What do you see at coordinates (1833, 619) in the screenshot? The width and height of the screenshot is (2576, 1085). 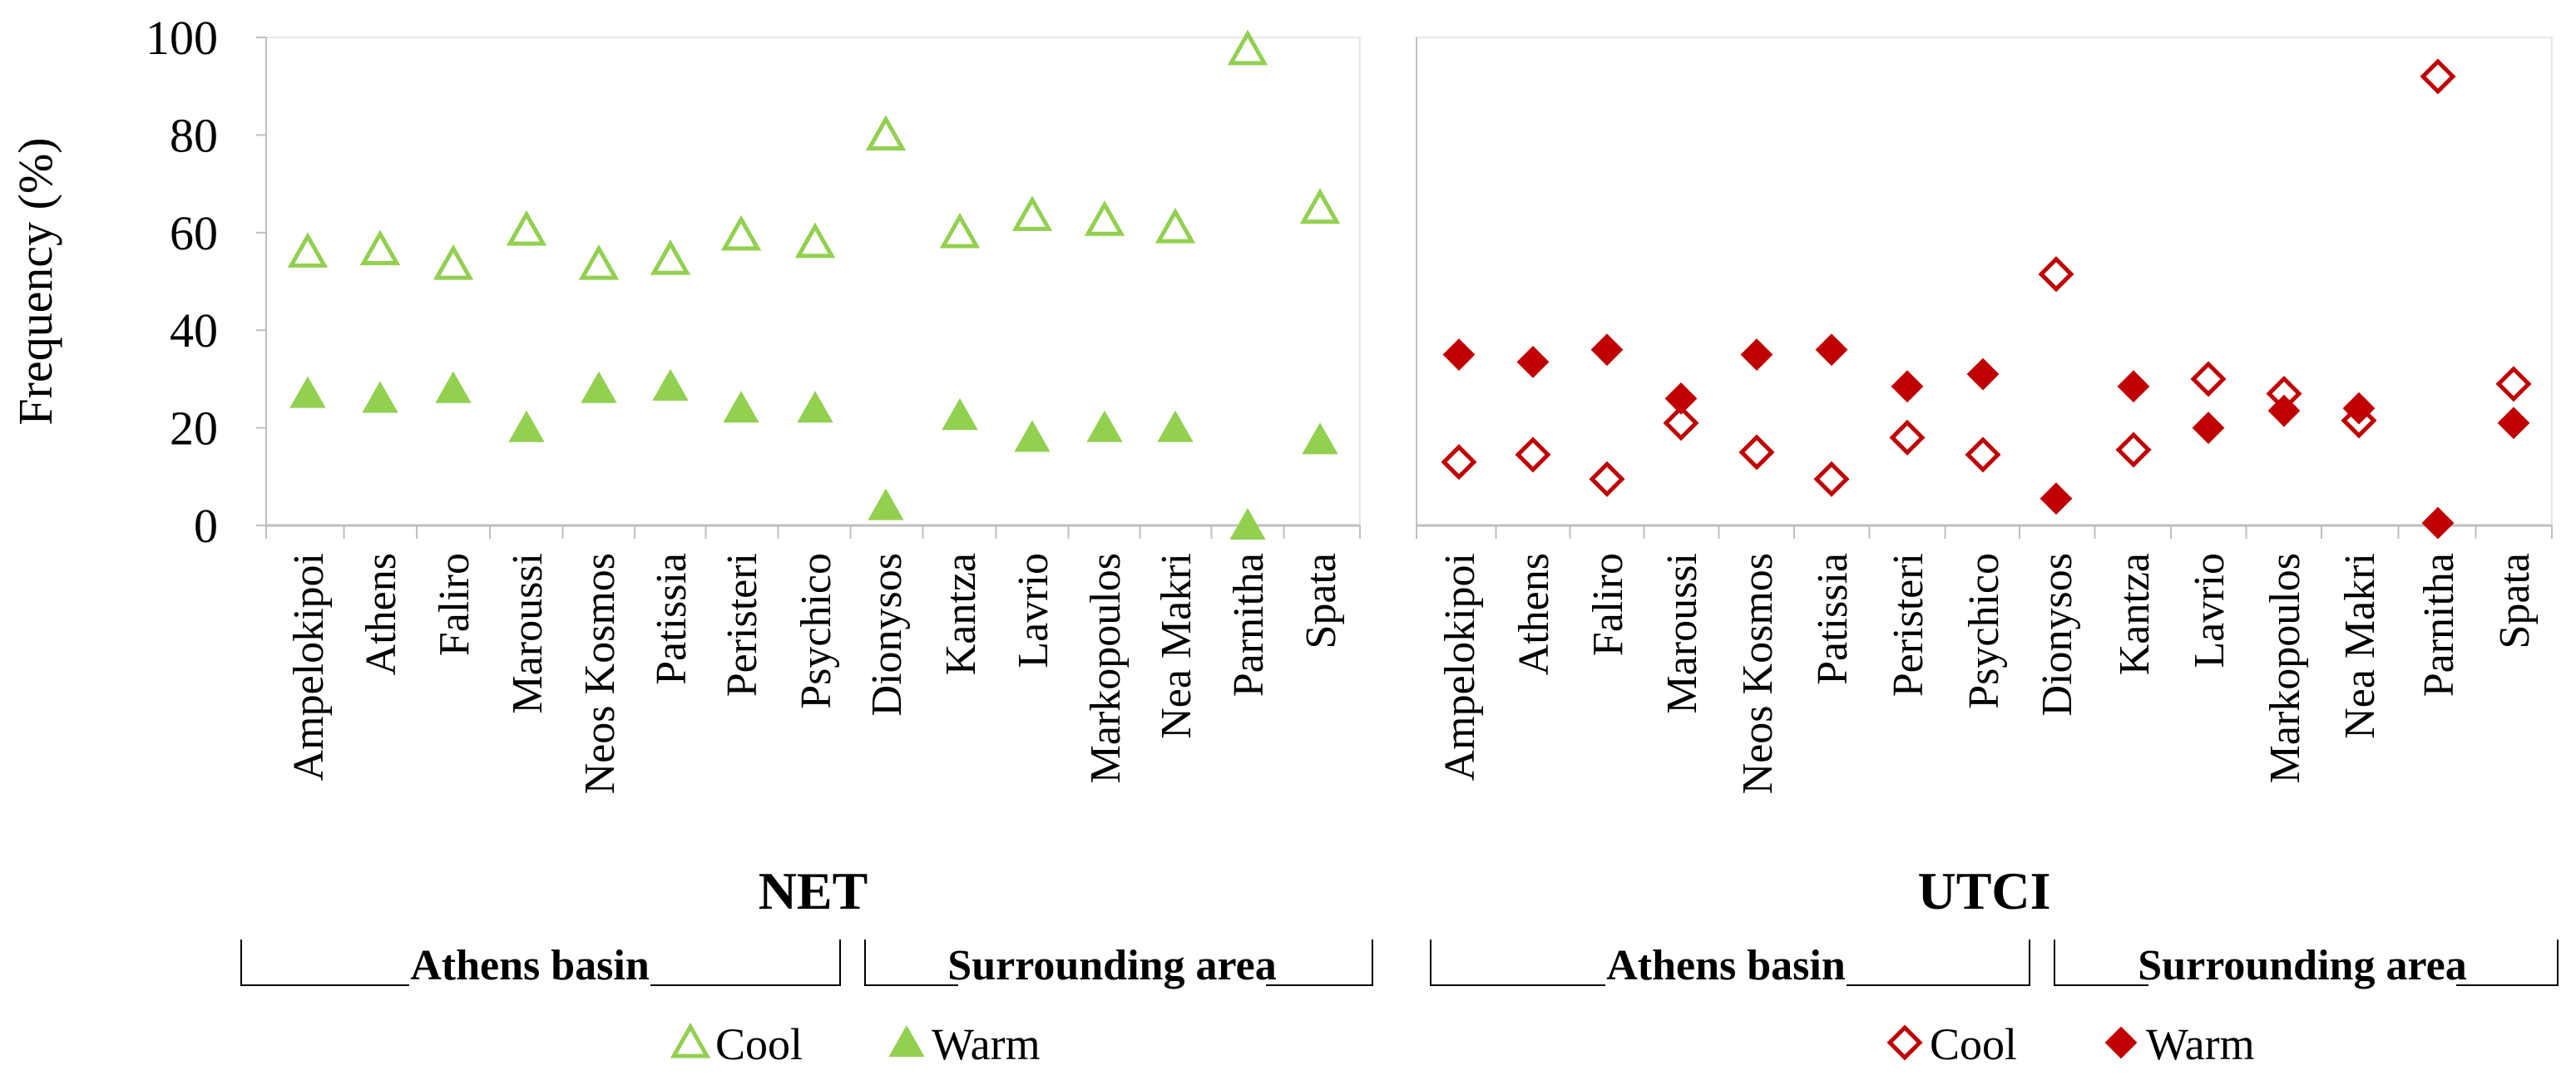 I see `category-label: Patissia` at bounding box center [1833, 619].